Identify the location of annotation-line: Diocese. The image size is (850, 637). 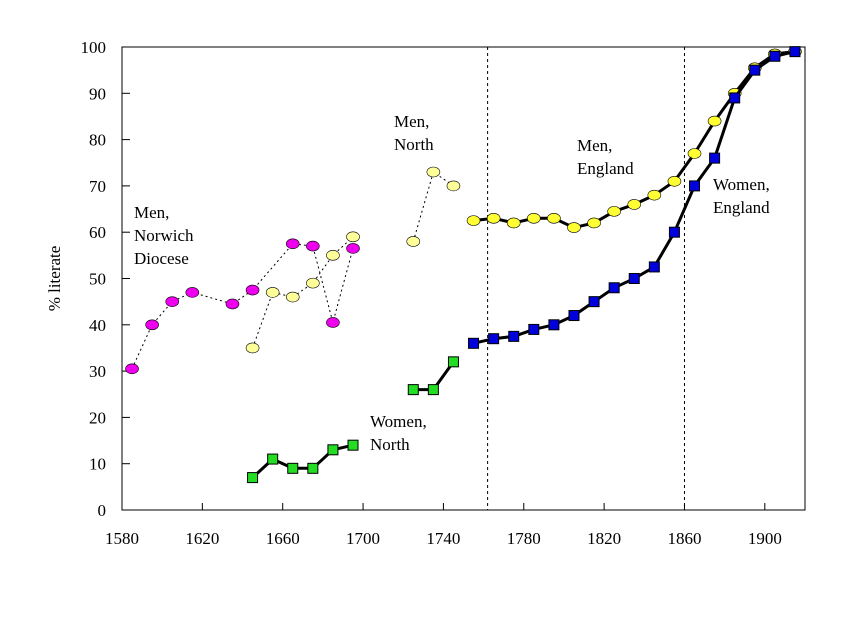
(161, 258).